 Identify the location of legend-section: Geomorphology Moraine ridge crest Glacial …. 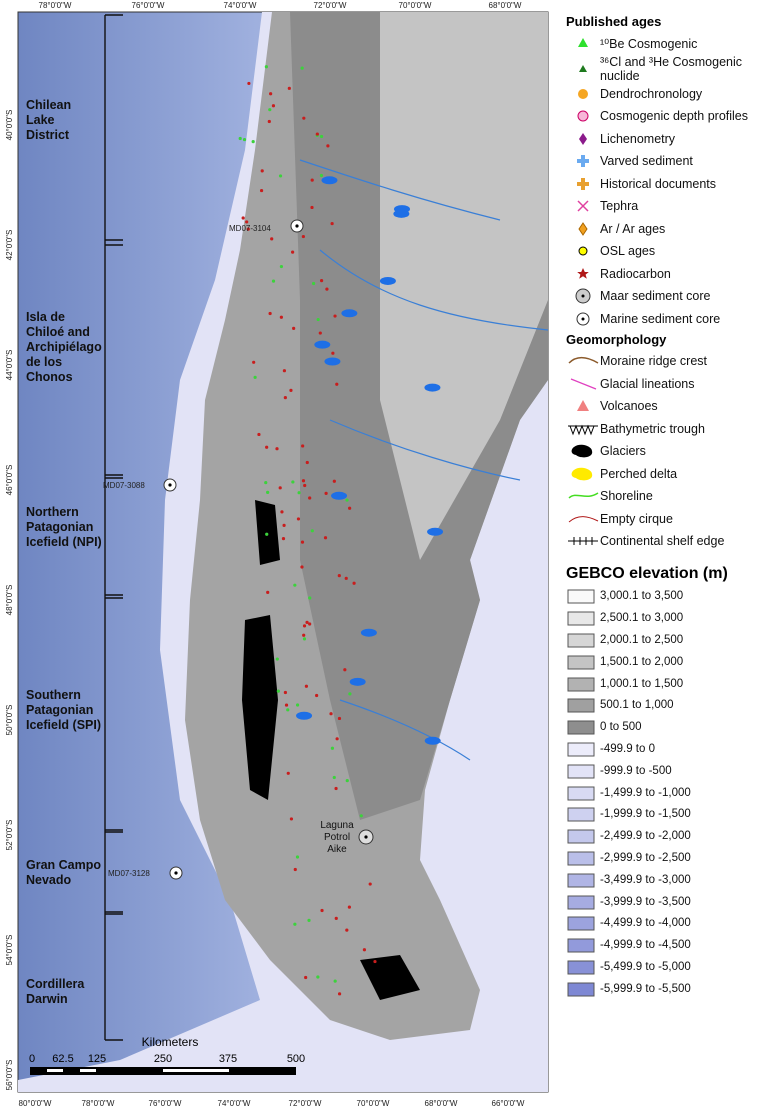
(666, 442).